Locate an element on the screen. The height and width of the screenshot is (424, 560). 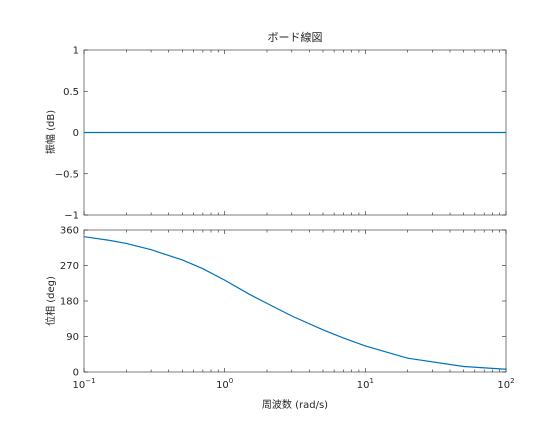
x-tick-label: 10¹ is located at coordinates (365, 384).